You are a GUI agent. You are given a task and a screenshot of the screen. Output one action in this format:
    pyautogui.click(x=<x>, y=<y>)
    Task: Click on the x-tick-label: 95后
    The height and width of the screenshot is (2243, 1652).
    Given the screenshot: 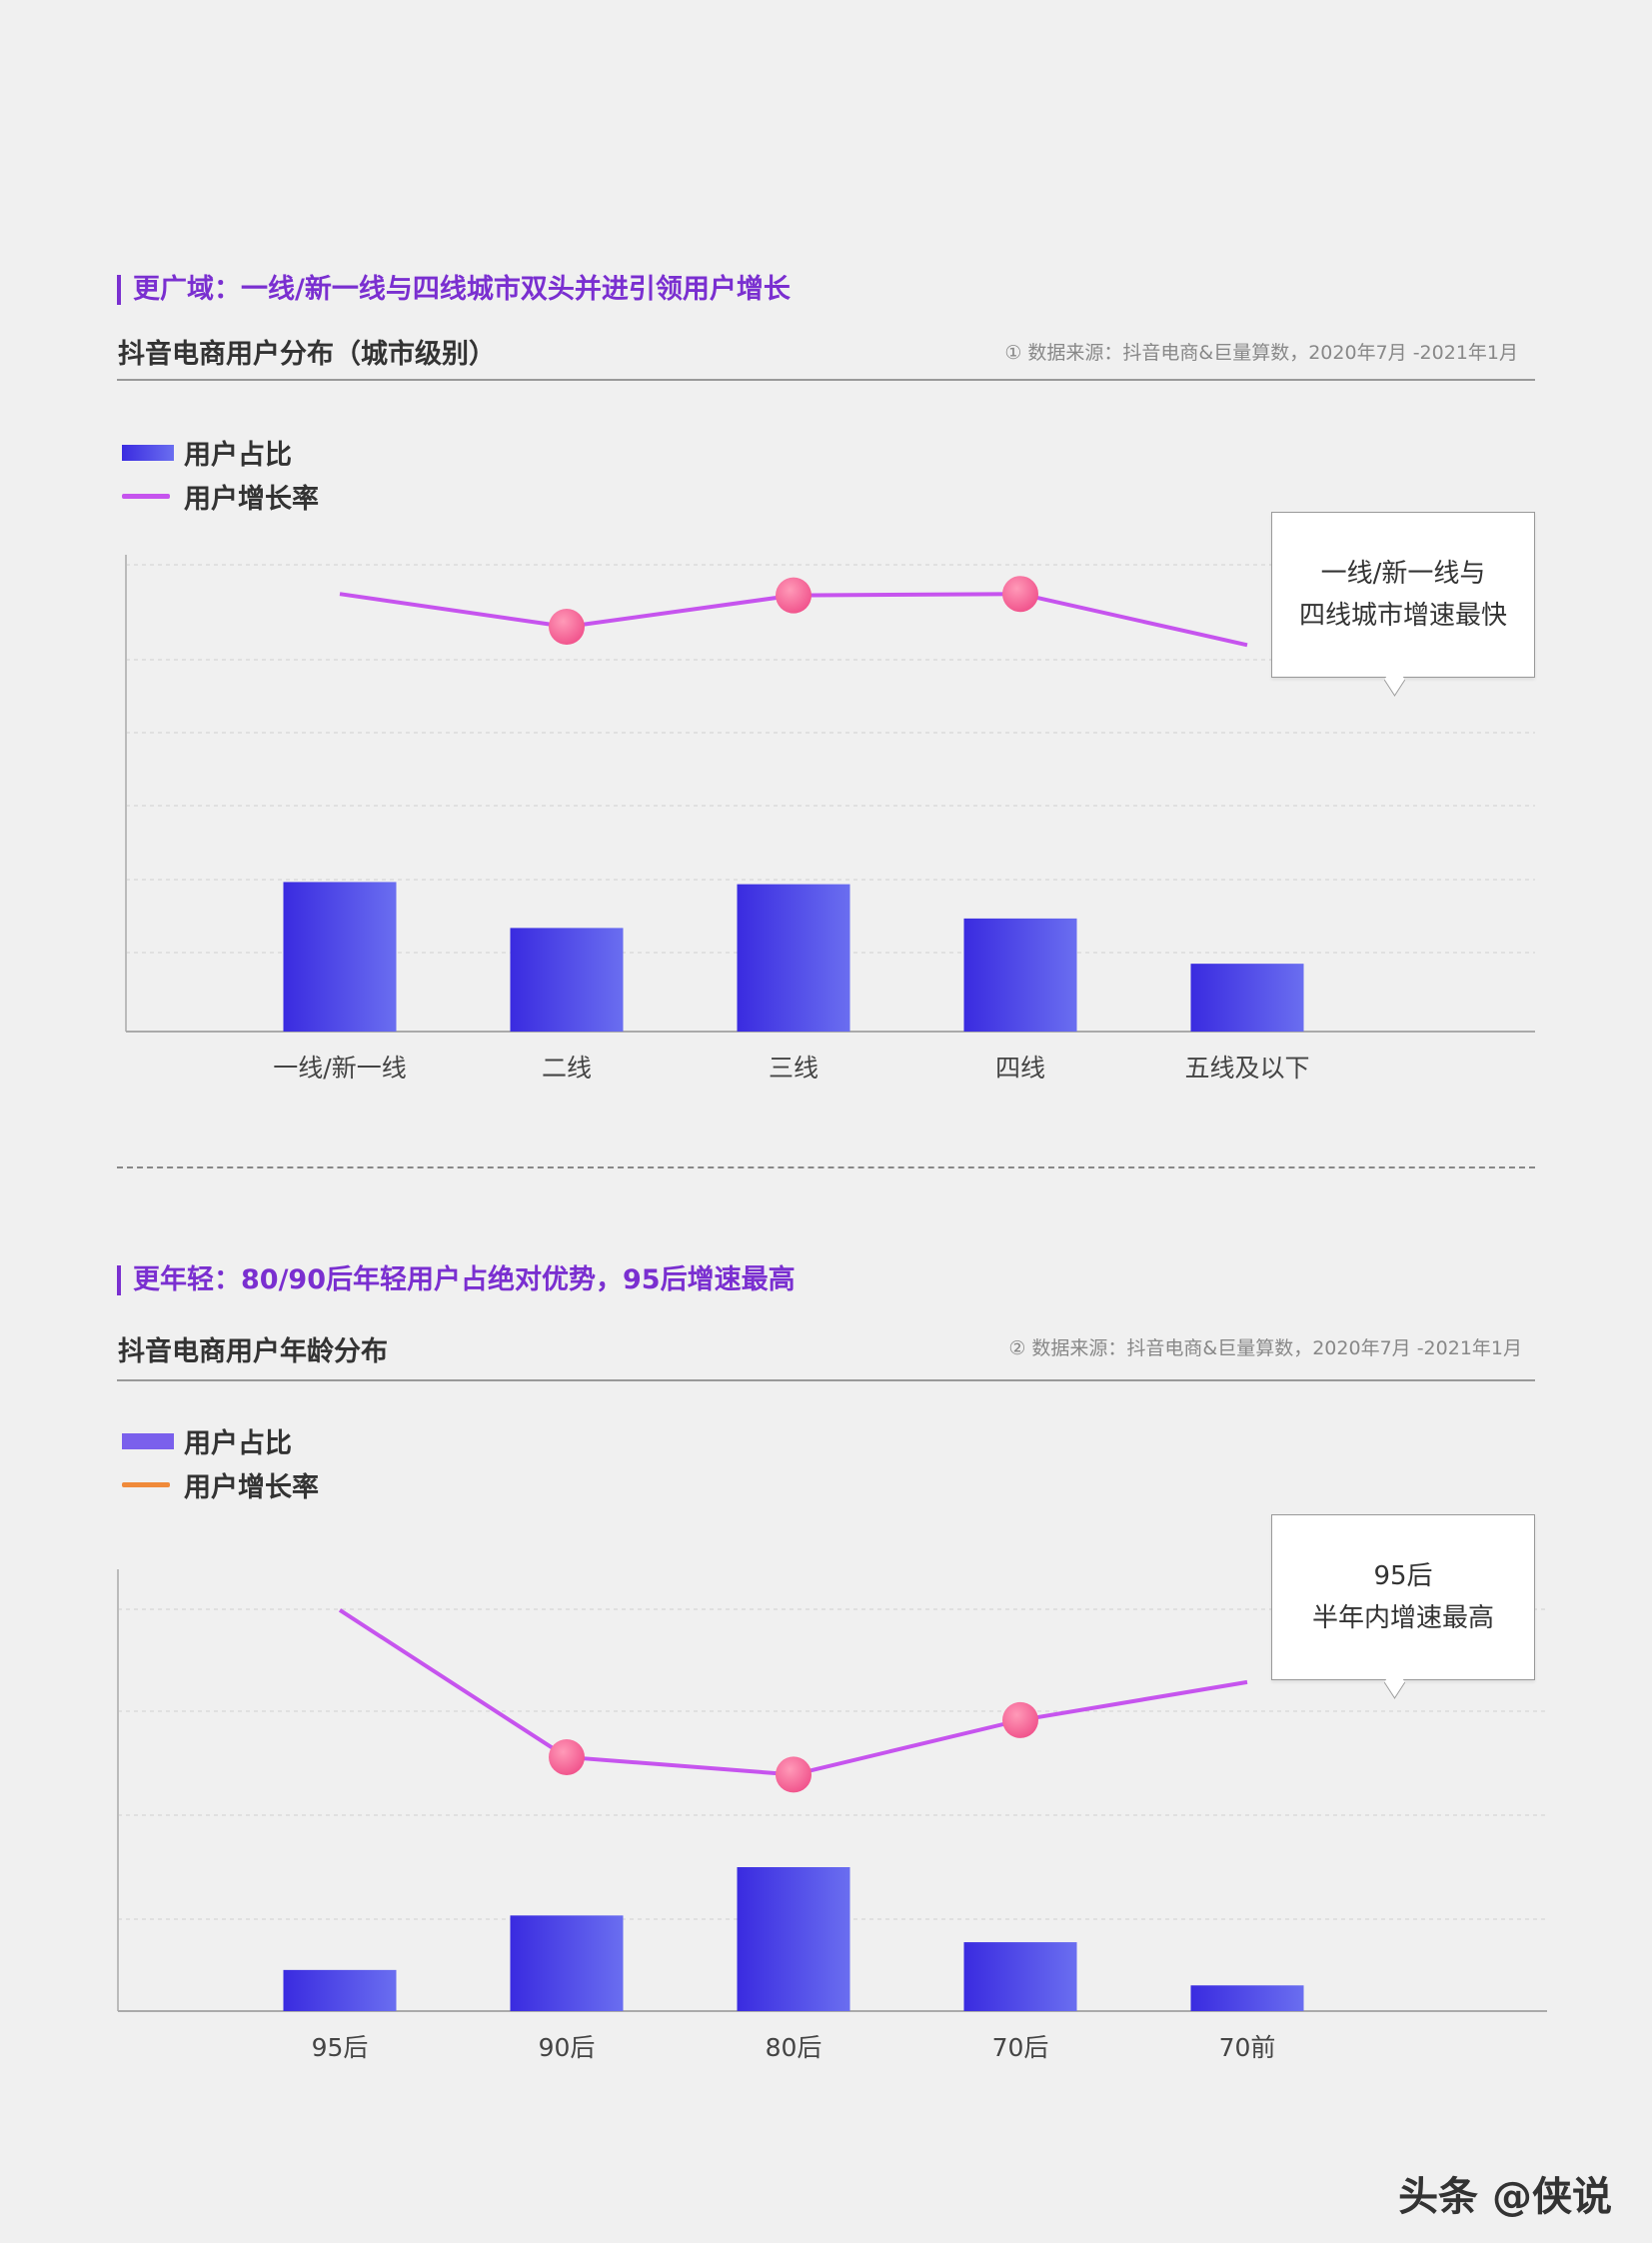 What is the action you would take?
    pyautogui.click(x=341, y=2047)
    